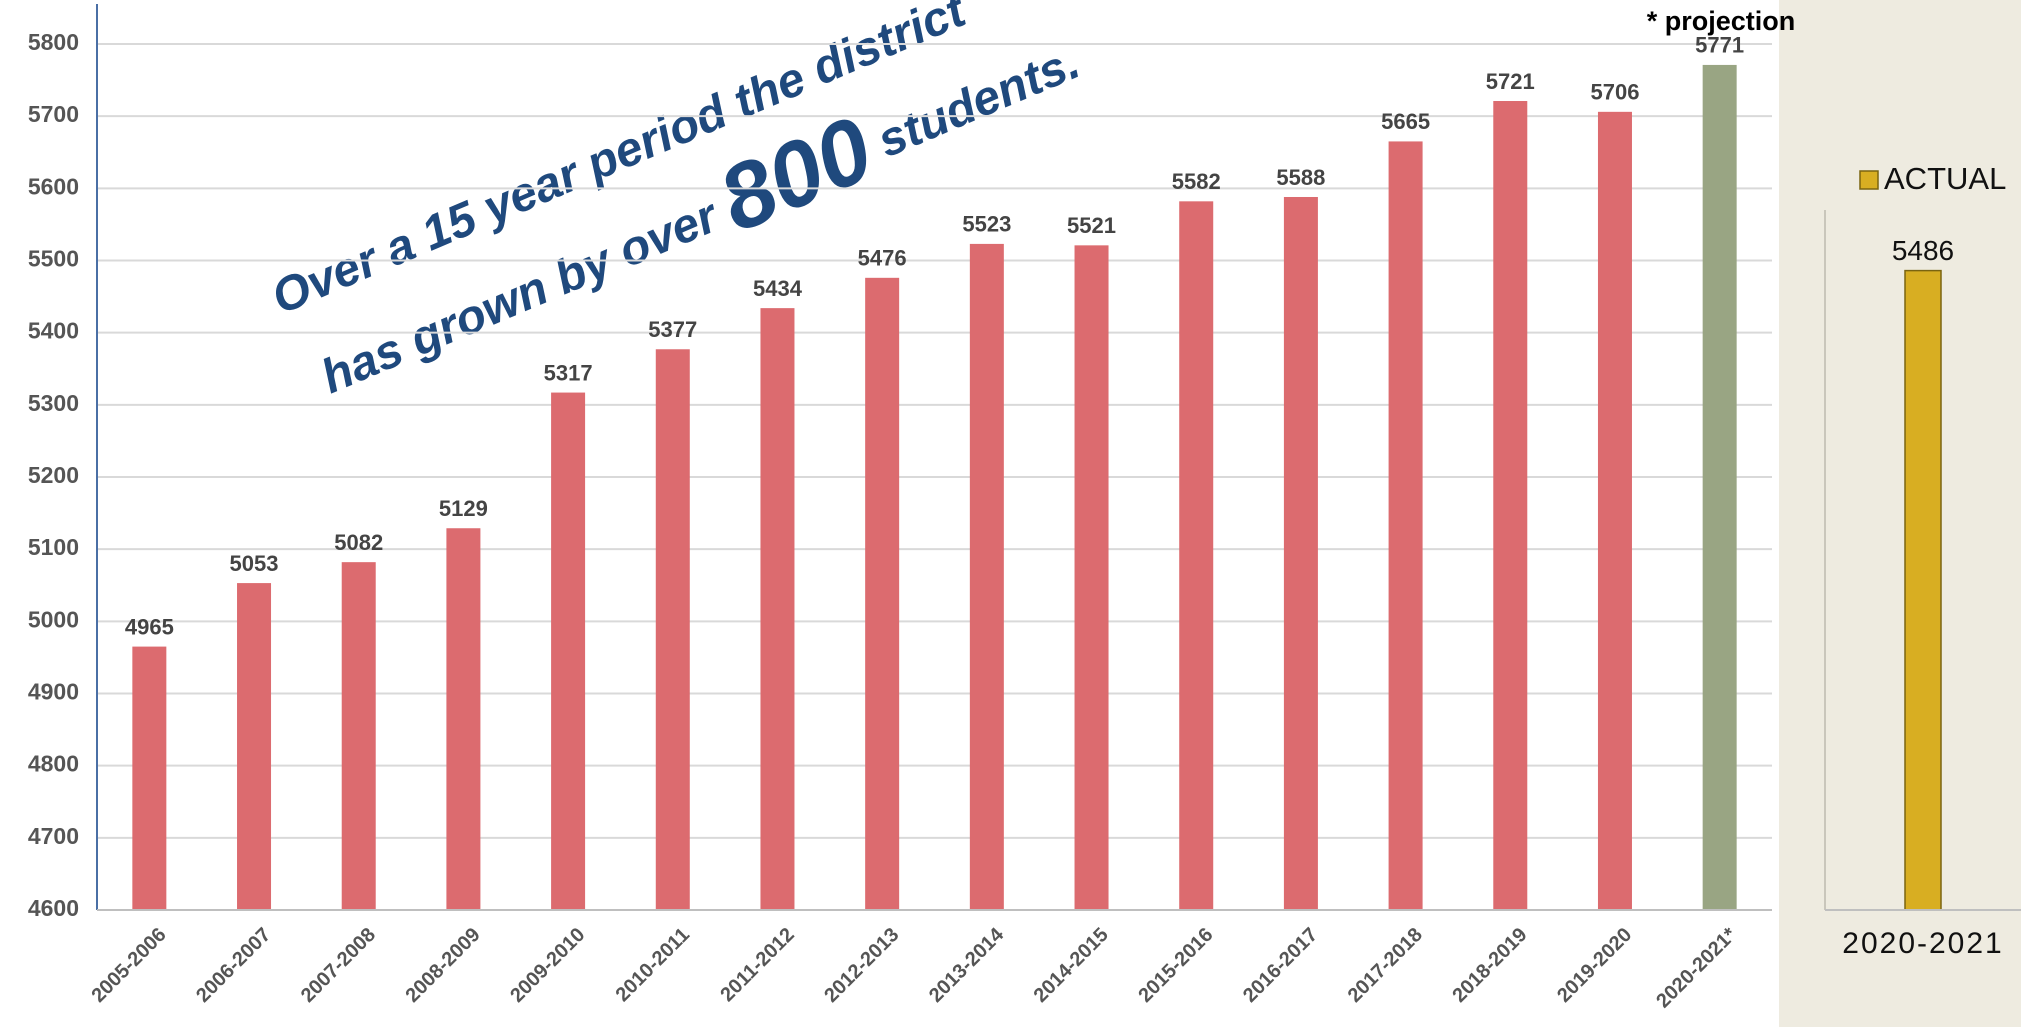  Describe the element at coordinates (1614, 92) in the screenshot. I see `value-label: 5706` at that location.